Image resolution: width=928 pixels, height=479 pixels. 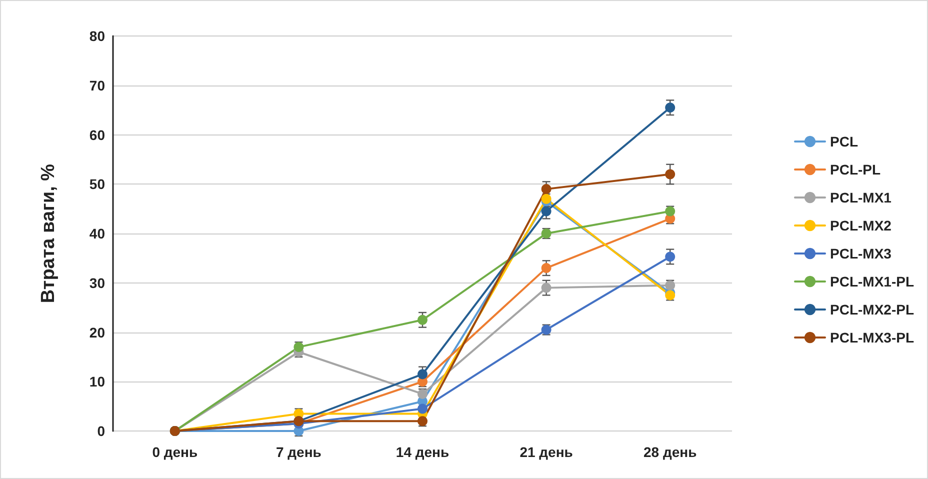 I want to click on y-tick-label: 80, so click(x=97, y=36).